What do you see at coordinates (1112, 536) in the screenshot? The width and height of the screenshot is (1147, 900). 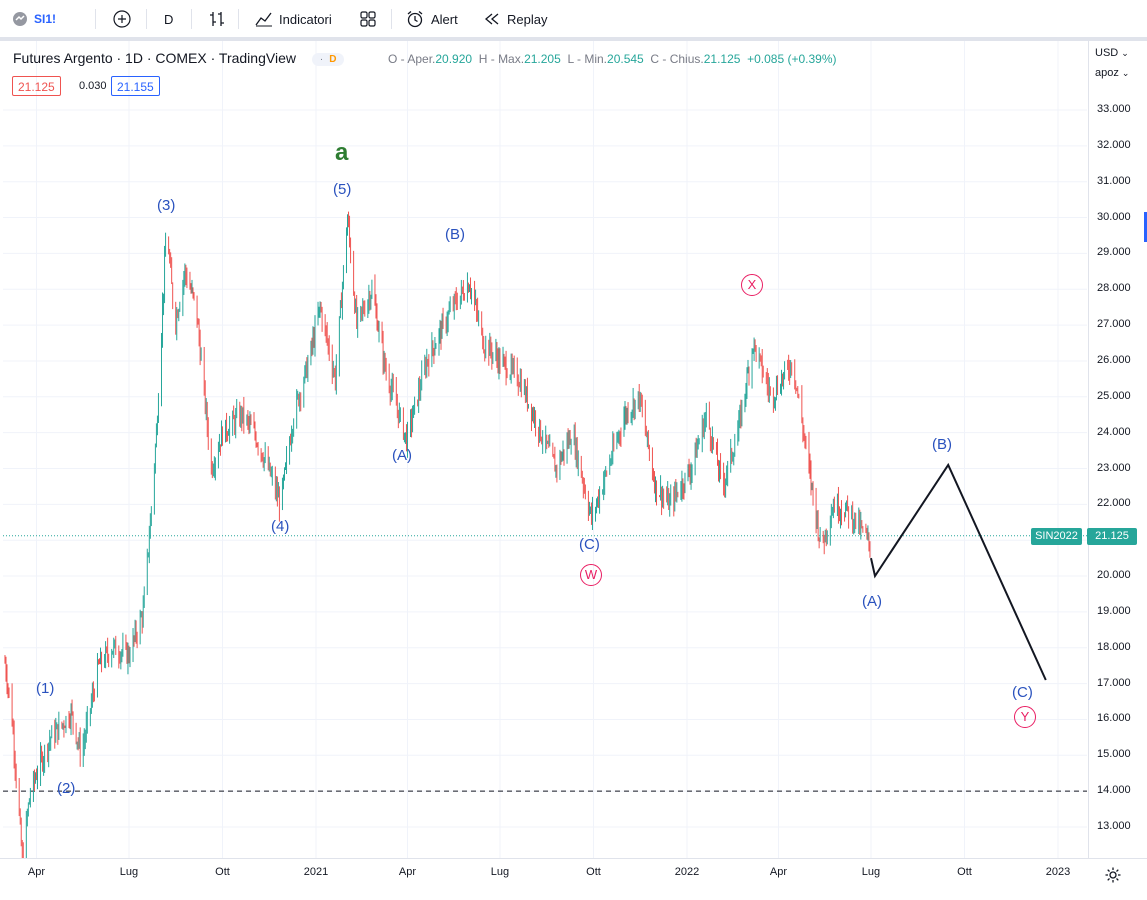 I see `last-price-tag: 21.125` at bounding box center [1112, 536].